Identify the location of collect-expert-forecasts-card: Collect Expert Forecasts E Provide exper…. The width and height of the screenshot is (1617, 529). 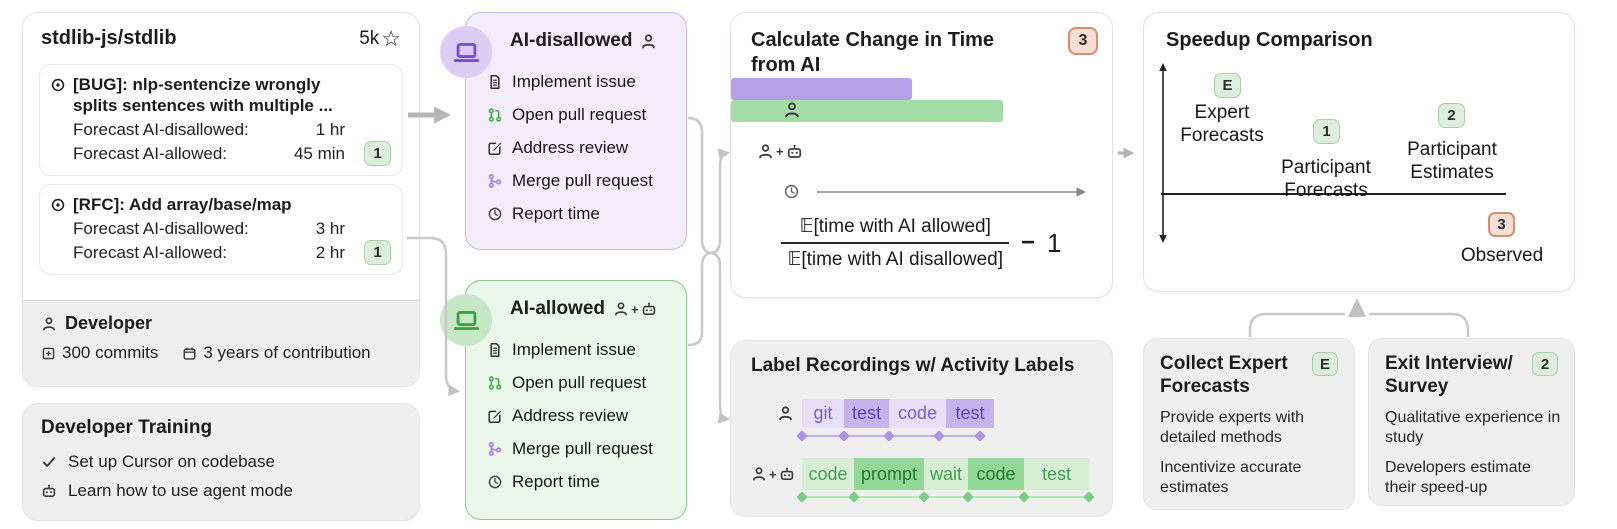
(1249, 424).